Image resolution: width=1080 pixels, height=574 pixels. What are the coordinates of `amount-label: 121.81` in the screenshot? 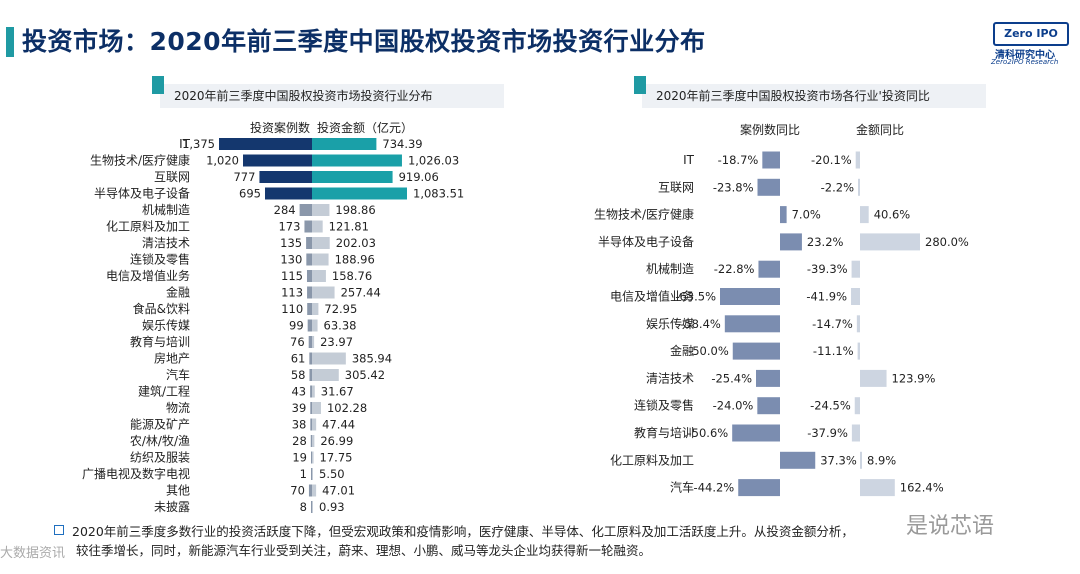 It's located at (349, 227).